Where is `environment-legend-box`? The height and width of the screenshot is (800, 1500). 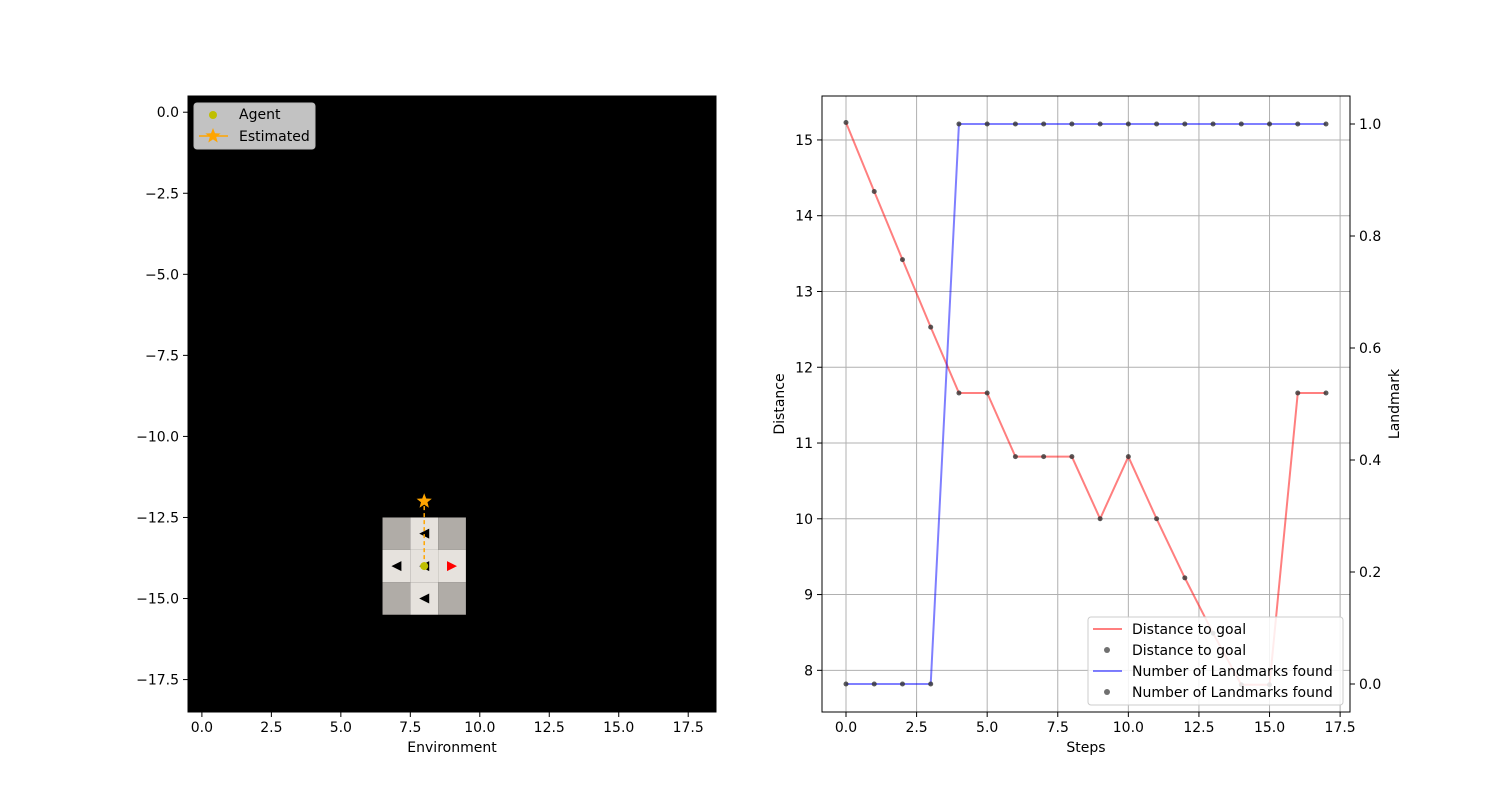
environment-legend-box is located at coordinates (254, 126).